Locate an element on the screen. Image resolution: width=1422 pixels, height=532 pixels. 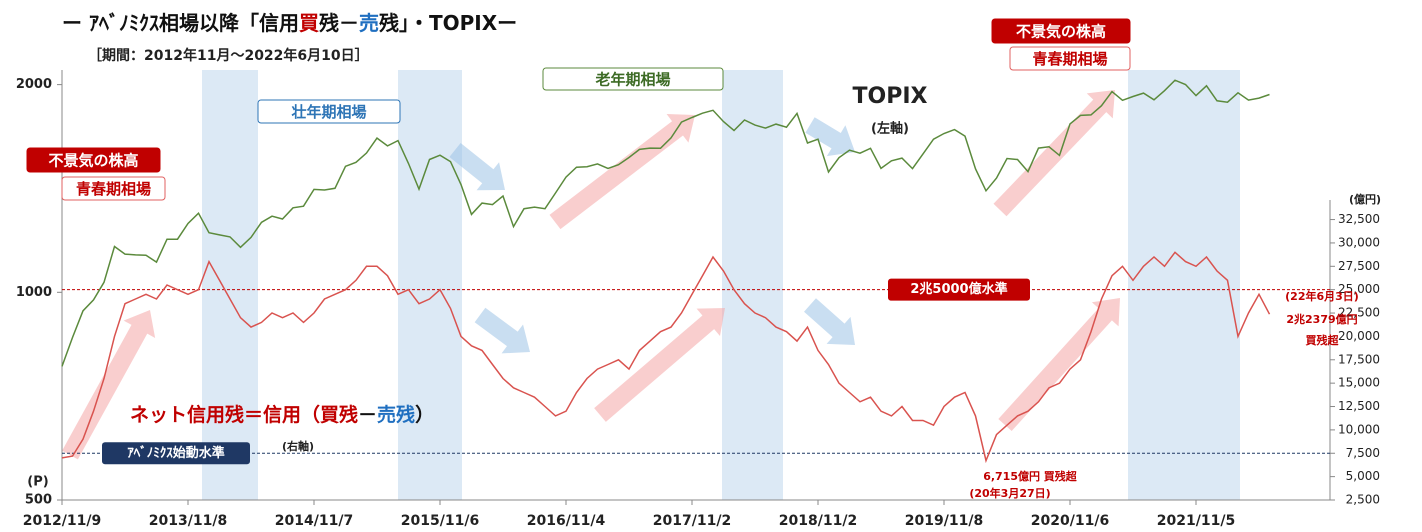
x-tick-label: 2014/11/7 is located at coordinates (314, 521).